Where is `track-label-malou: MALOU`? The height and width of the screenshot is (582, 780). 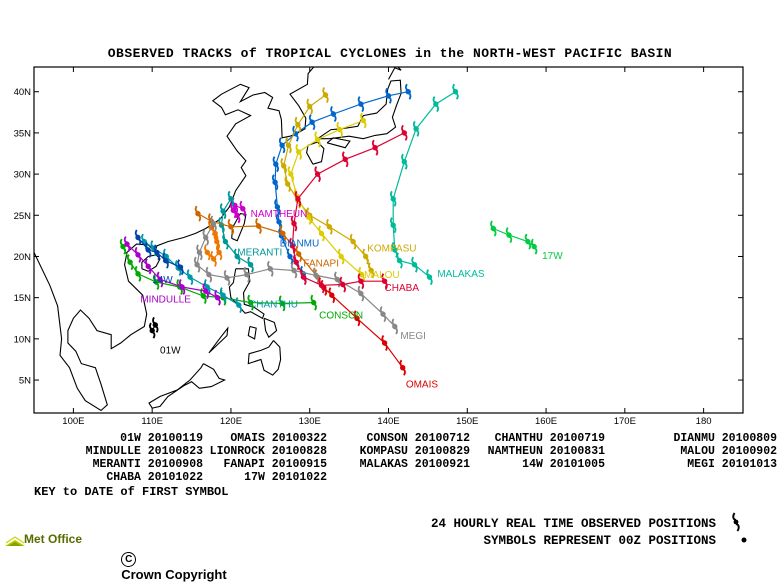 track-label-malou: MALOU is located at coordinates (382, 275).